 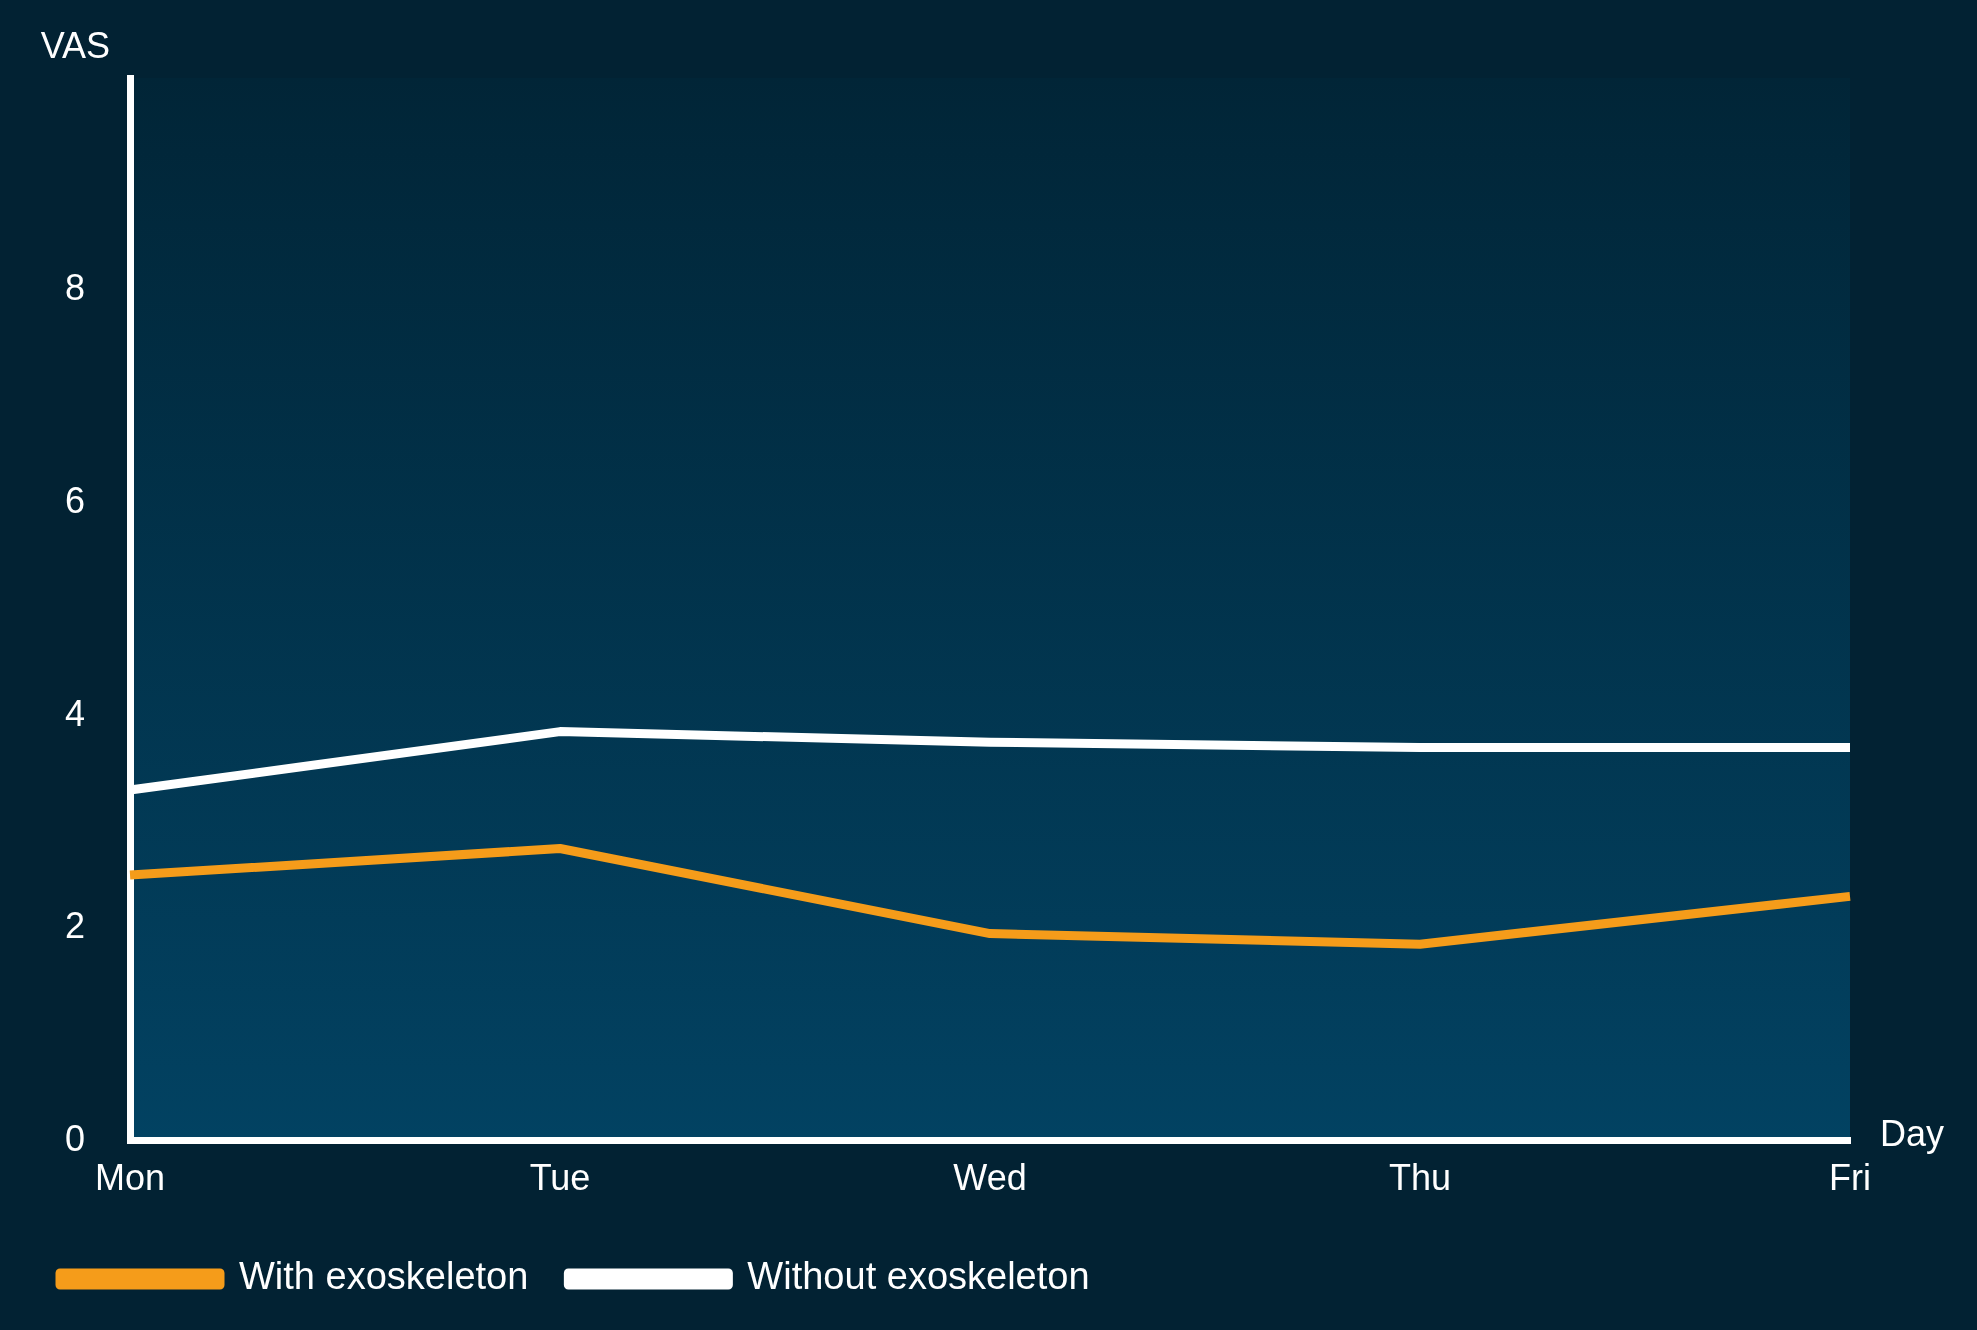 I want to click on y-tick-label: 8, so click(x=75, y=288).